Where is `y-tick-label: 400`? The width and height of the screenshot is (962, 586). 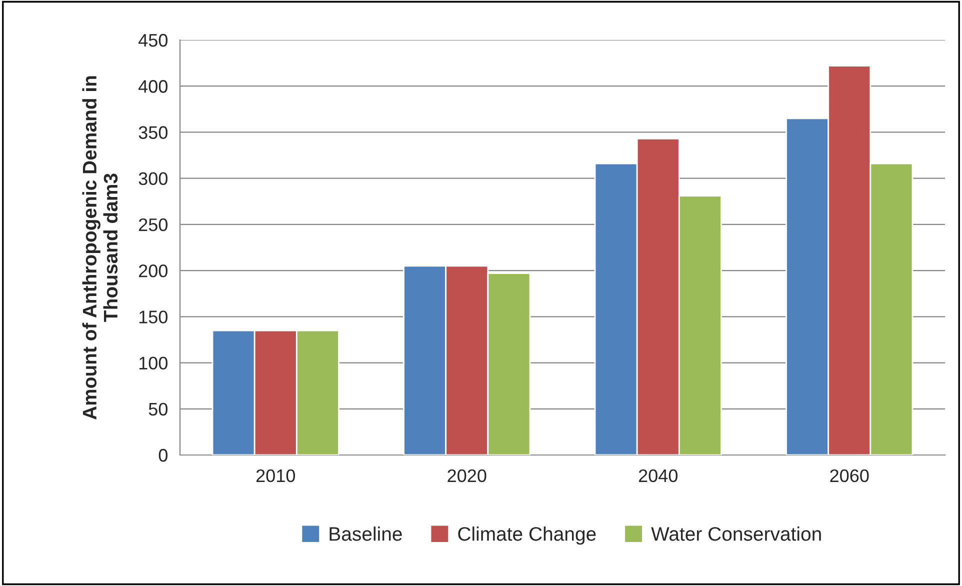
y-tick-label: 400 is located at coordinates (153, 86).